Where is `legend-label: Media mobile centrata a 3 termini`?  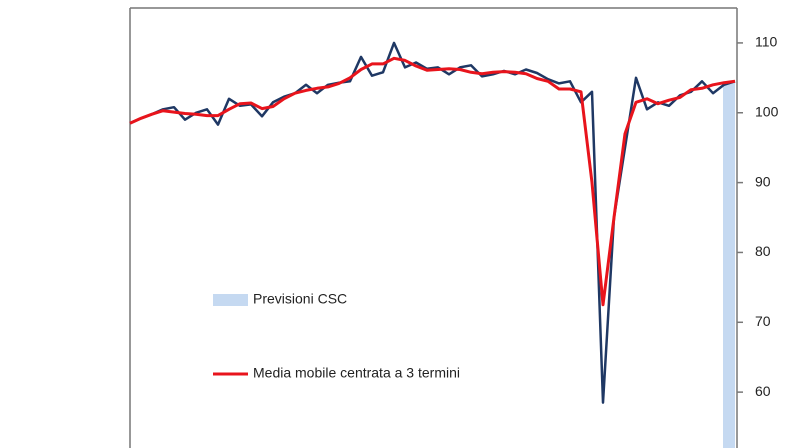
legend-label: Media mobile centrata a 3 termini is located at coordinates (356, 373).